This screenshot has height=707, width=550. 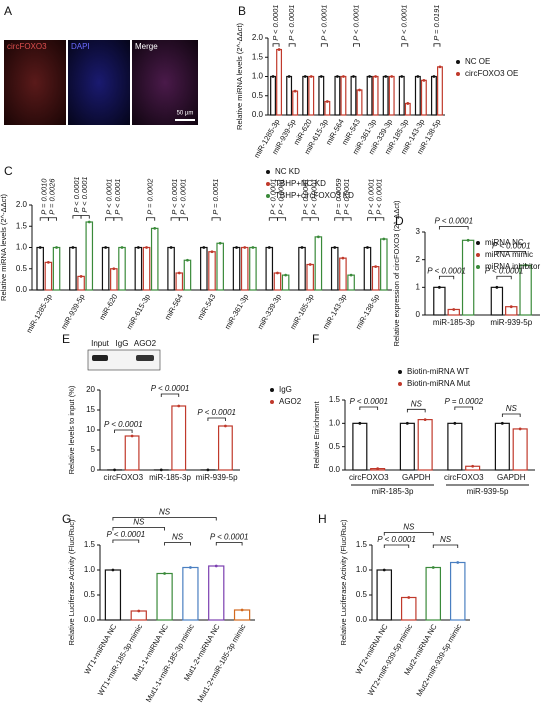 I want to click on x-tick-label: miR-620, so click(x=108, y=306).